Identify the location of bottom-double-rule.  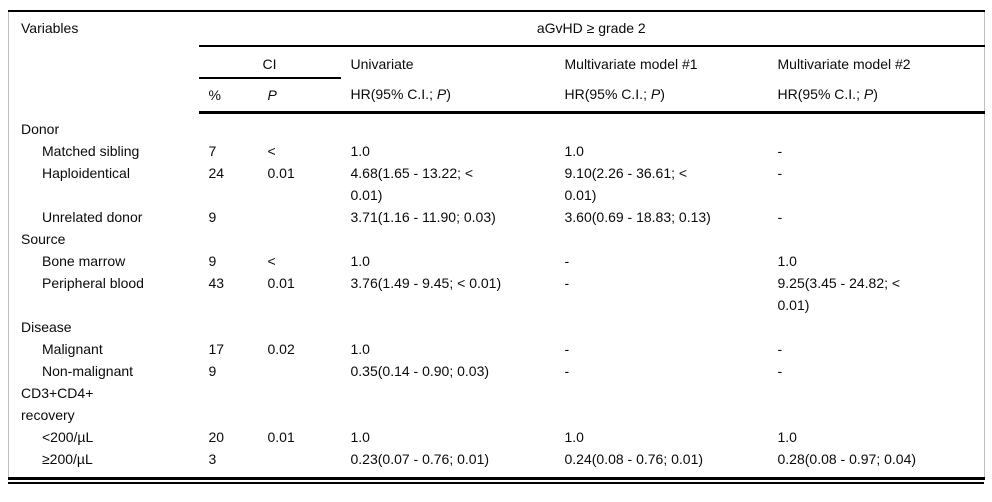
(496, 483).